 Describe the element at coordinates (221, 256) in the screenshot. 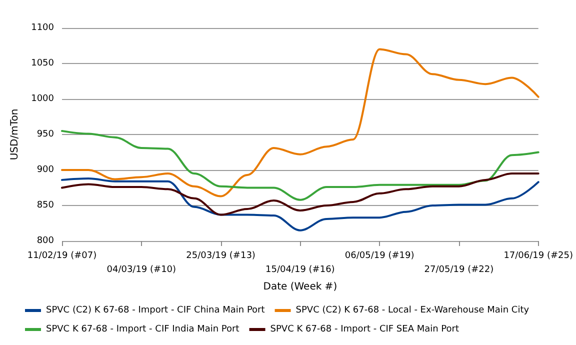

I see `x-tick-label: 25/03/19 (#13)` at that location.